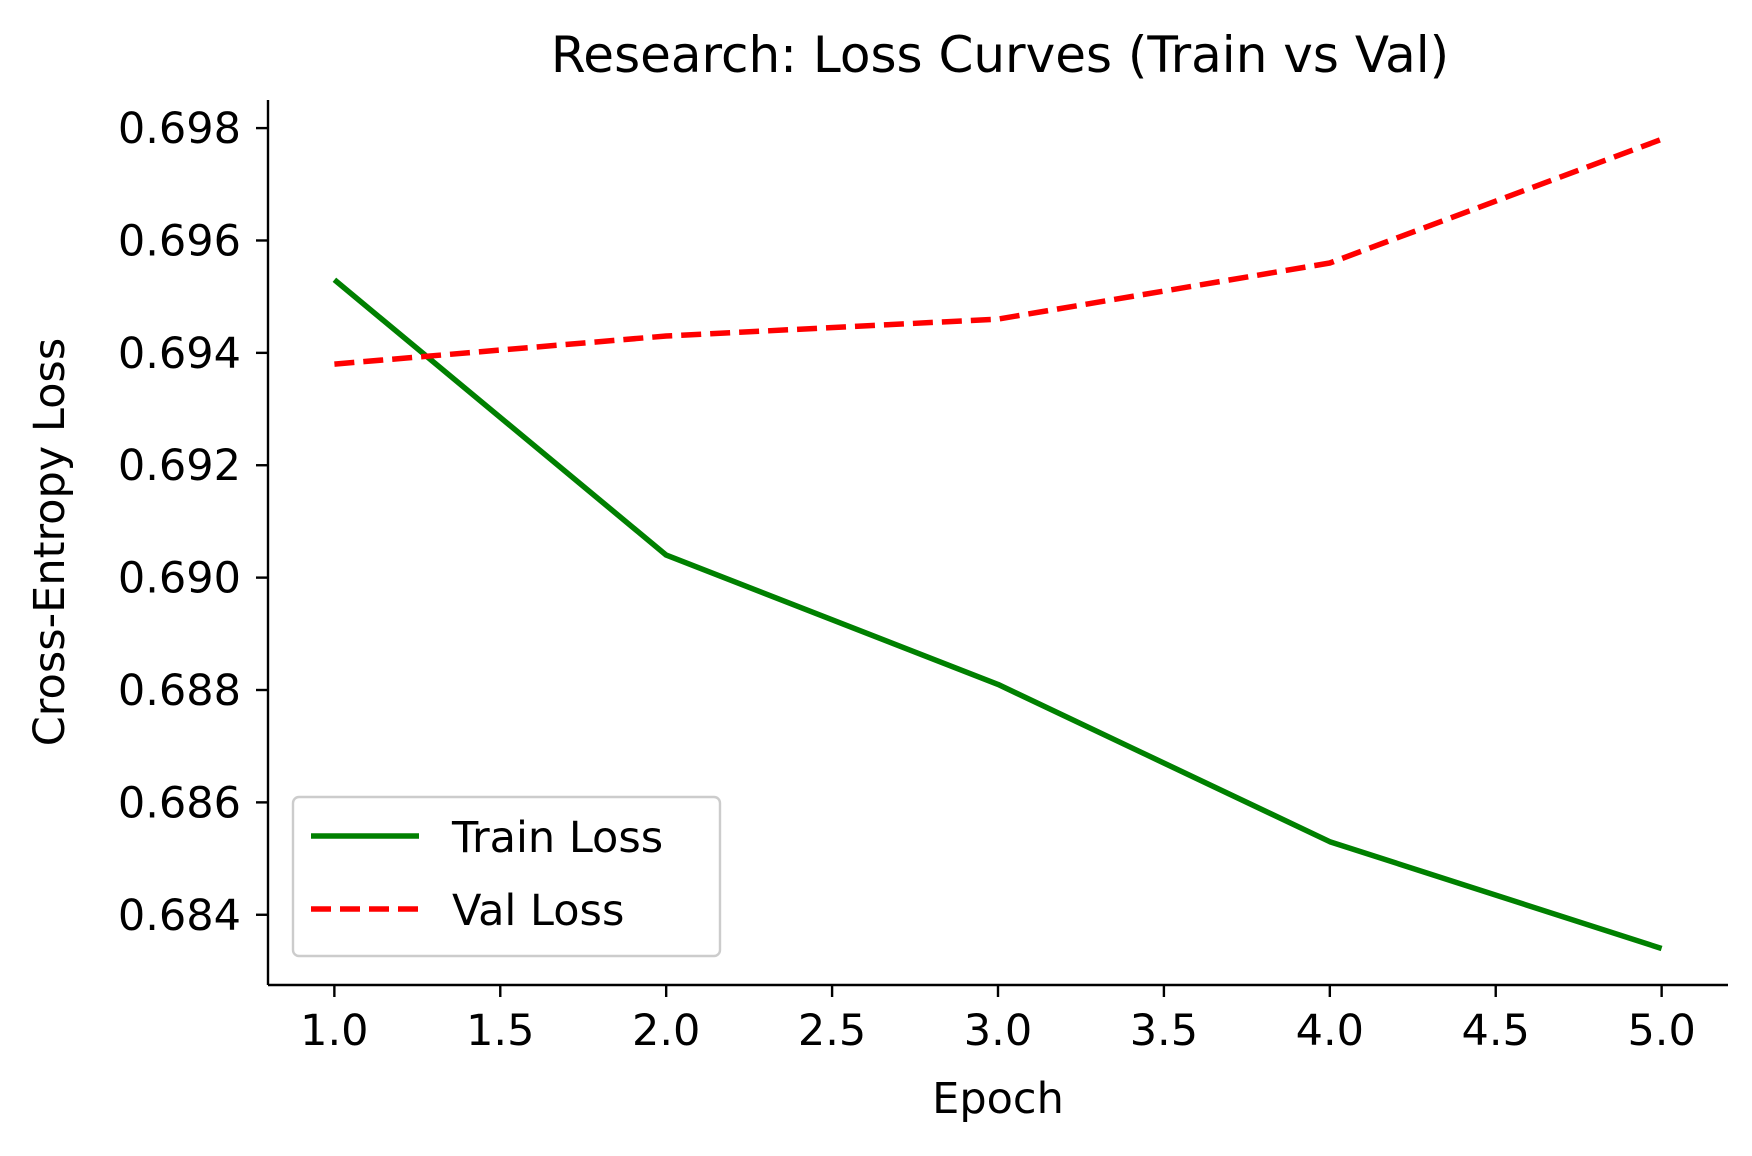  Describe the element at coordinates (1661, 1031) in the screenshot. I see `x-tick-label: 5.0` at that location.